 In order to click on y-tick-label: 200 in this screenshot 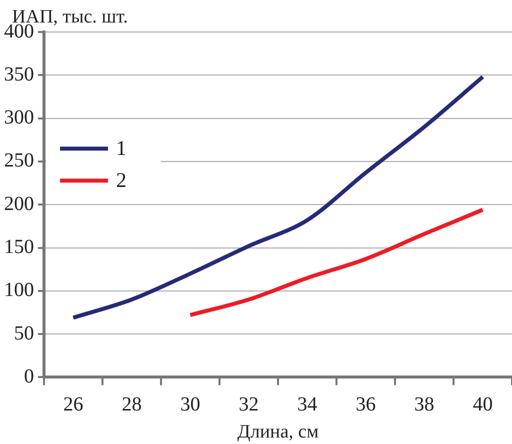, I will do `click(19, 203)`.